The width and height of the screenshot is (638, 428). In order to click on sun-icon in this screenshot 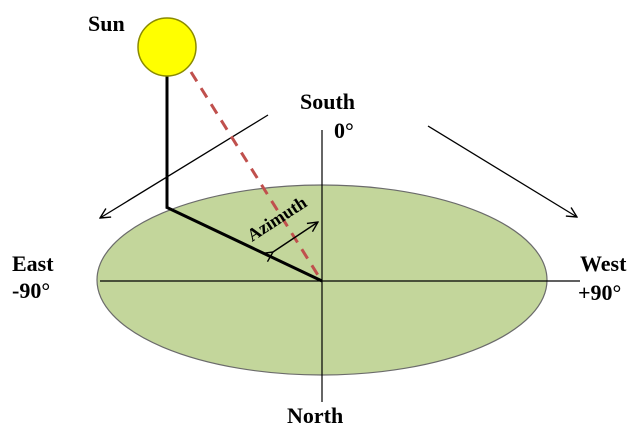, I will do `click(167, 47)`.